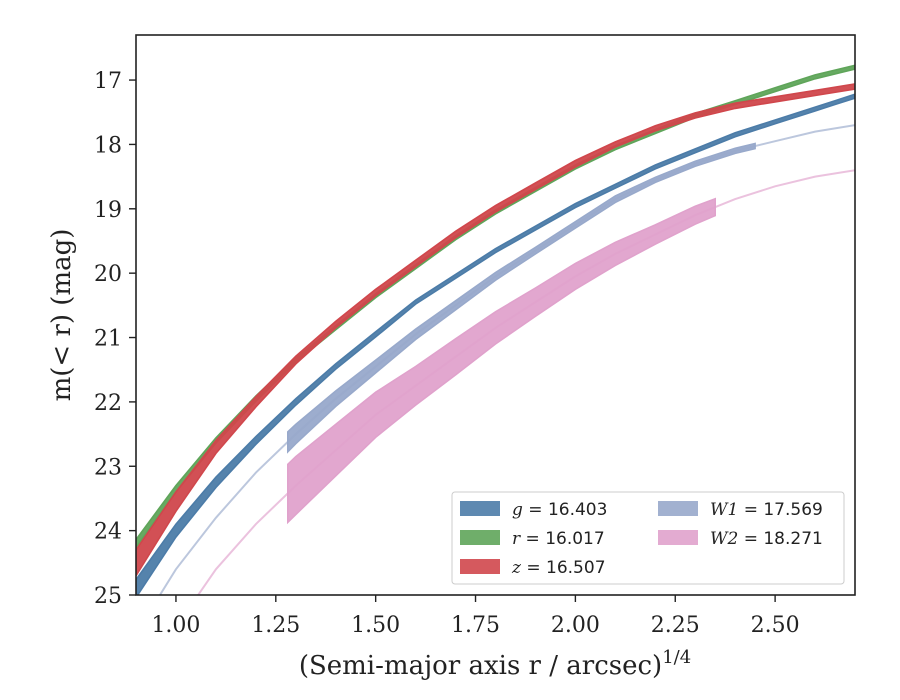 Image resolution: width=900 pixels, height=700 pixels. What do you see at coordinates (108, 339) in the screenshot?
I see `y-tick-label: 21` at bounding box center [108, 339].